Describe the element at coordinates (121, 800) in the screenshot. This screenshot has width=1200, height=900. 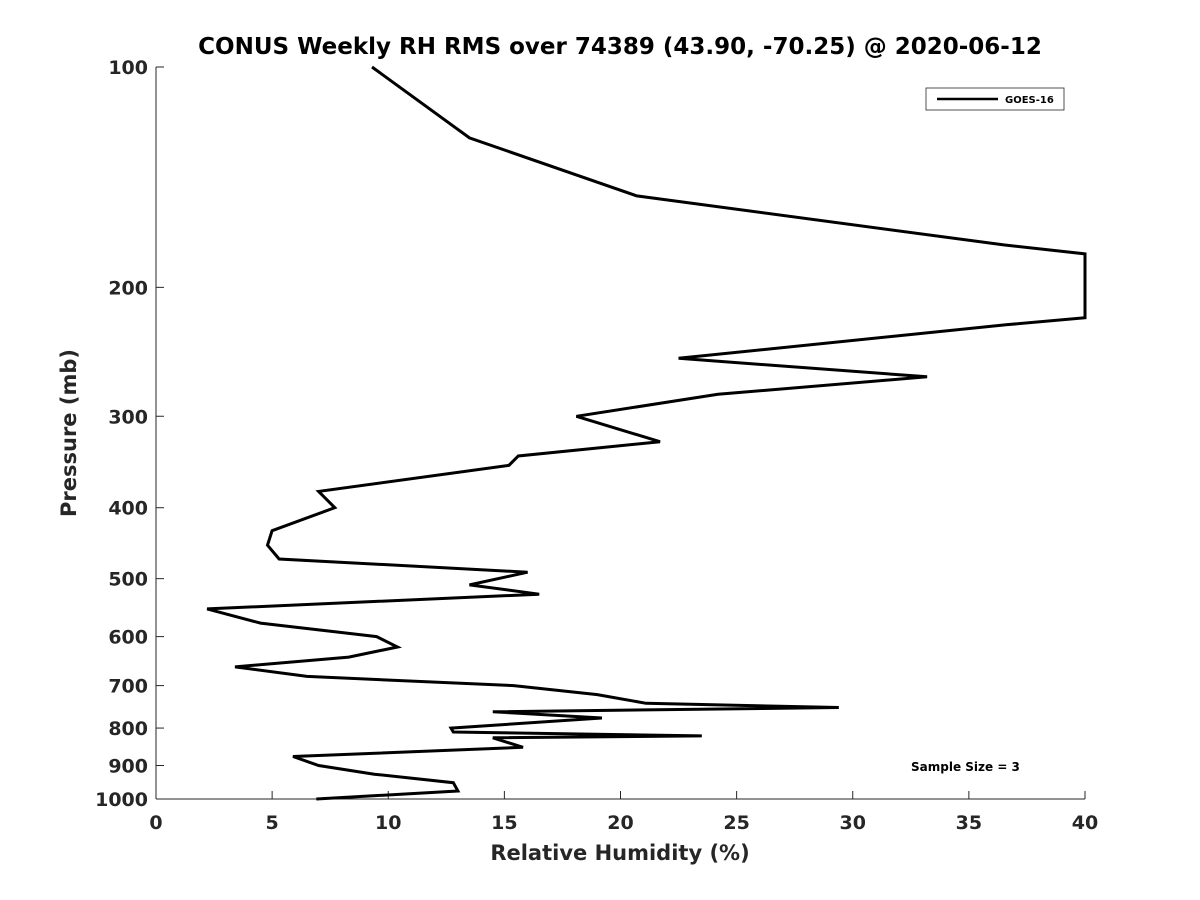
I see `y-tick-label: 1000` at that location.